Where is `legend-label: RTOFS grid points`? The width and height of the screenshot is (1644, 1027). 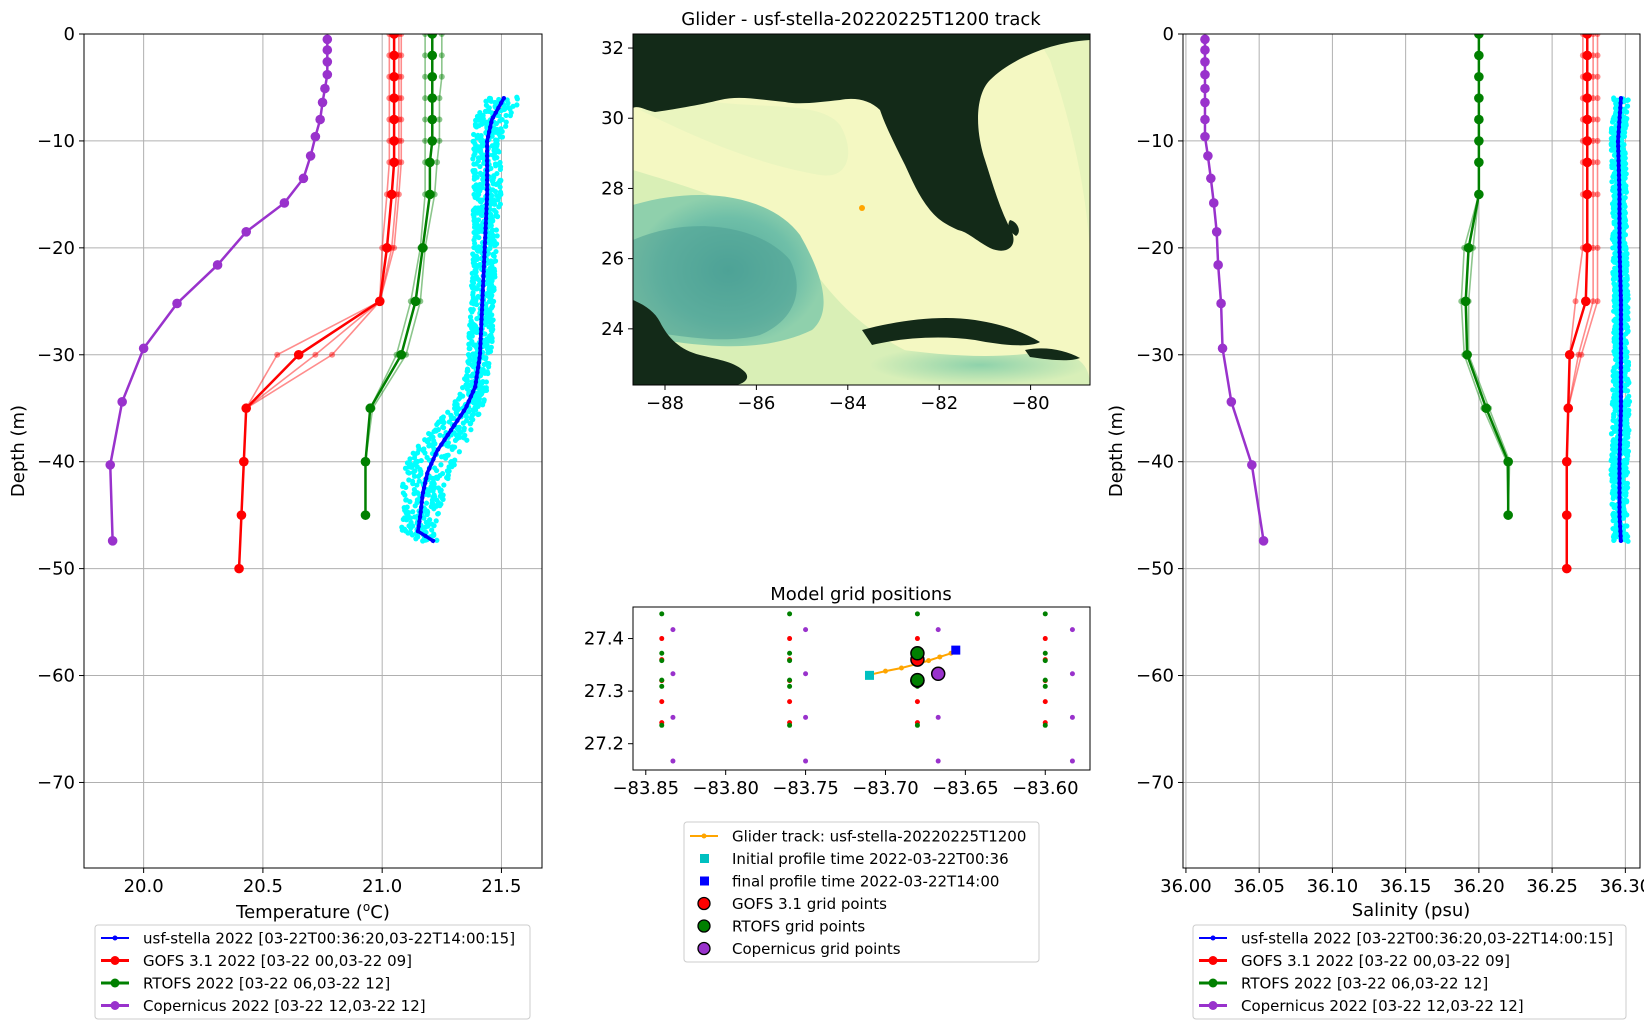
legend-label: RTOFS grid points is located at coordinates (798, 927).